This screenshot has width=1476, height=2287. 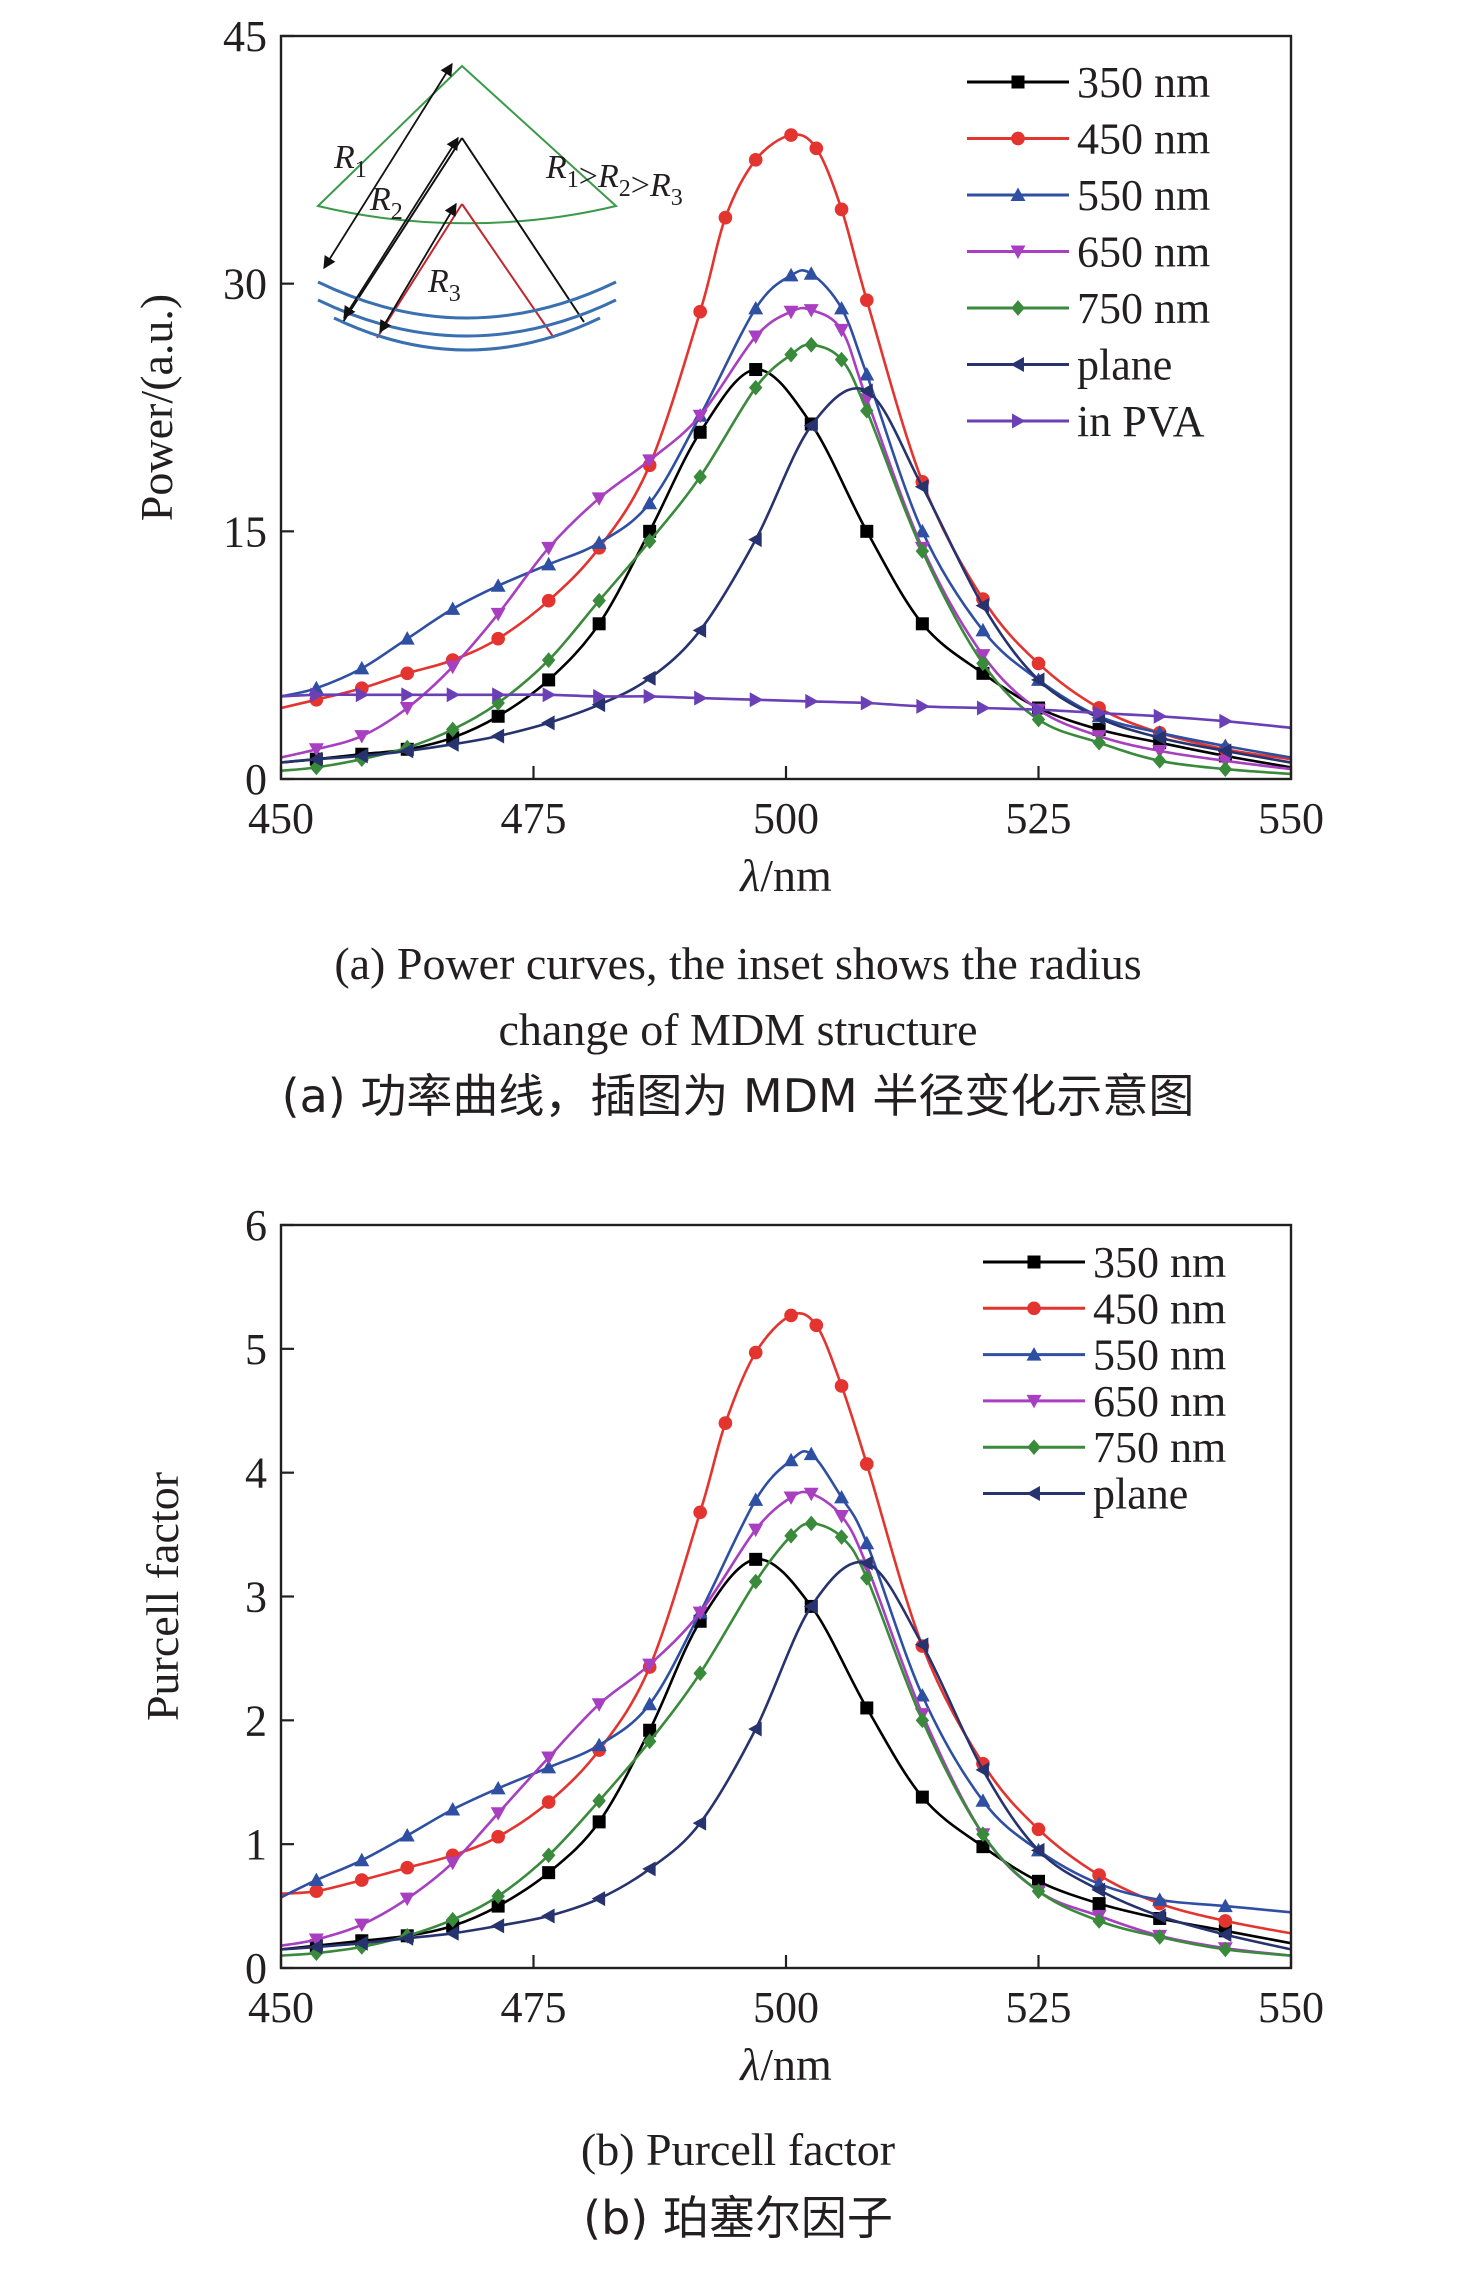 I want to click on power-x-tick-label: 550, so click(x=1291, y=818).